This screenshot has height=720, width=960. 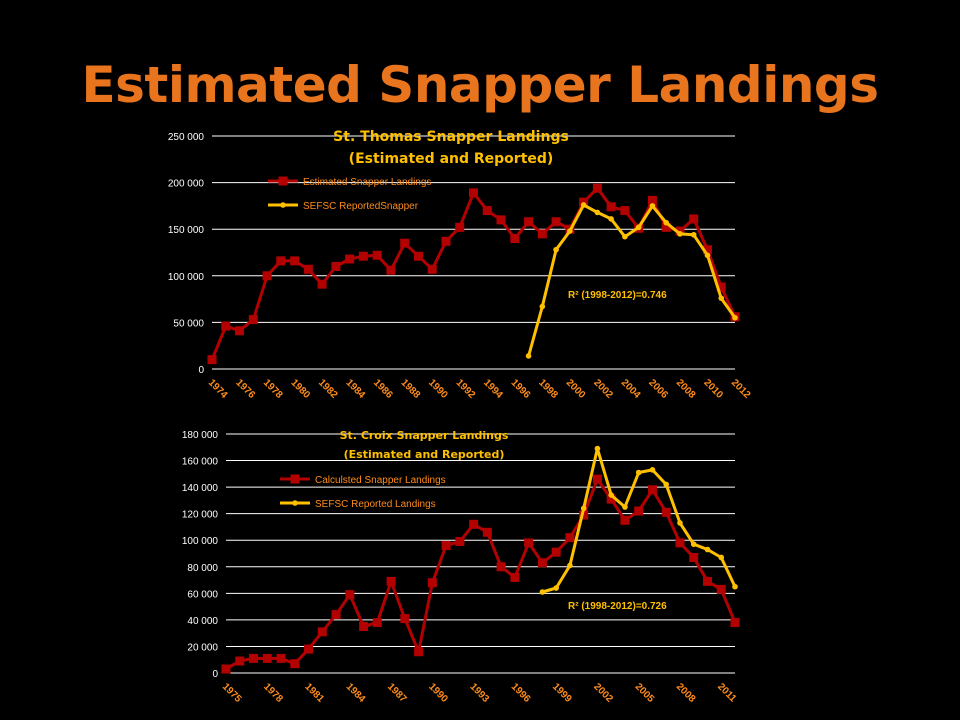 I want to click on y-tick-label: 150 000, so click(x=186, y=230).